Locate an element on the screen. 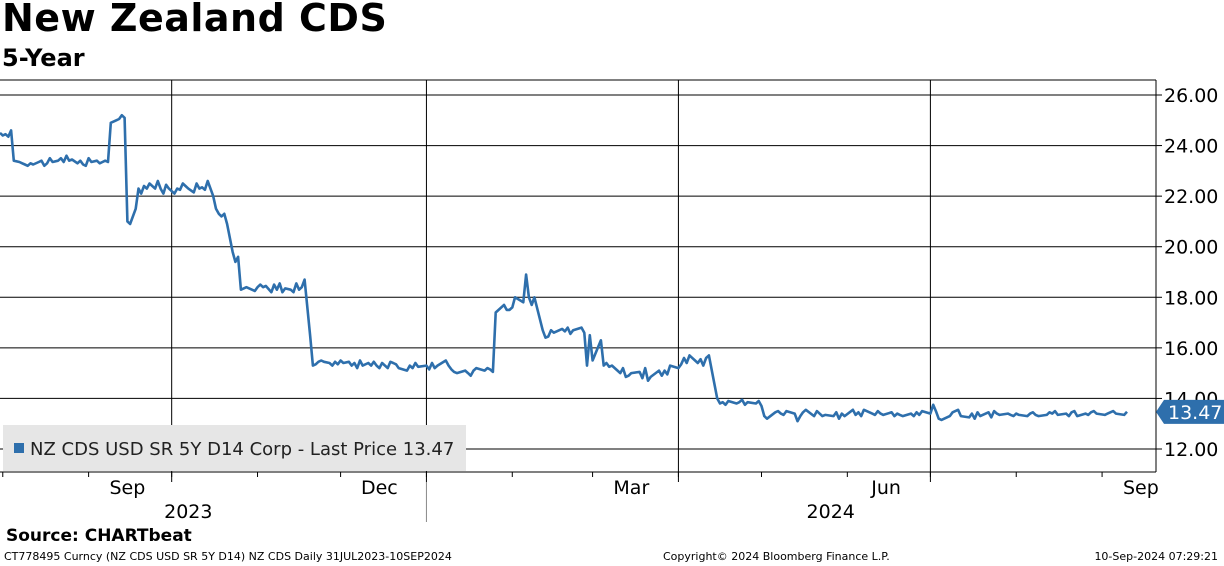  legend-box is located at coordinates (234, 448).